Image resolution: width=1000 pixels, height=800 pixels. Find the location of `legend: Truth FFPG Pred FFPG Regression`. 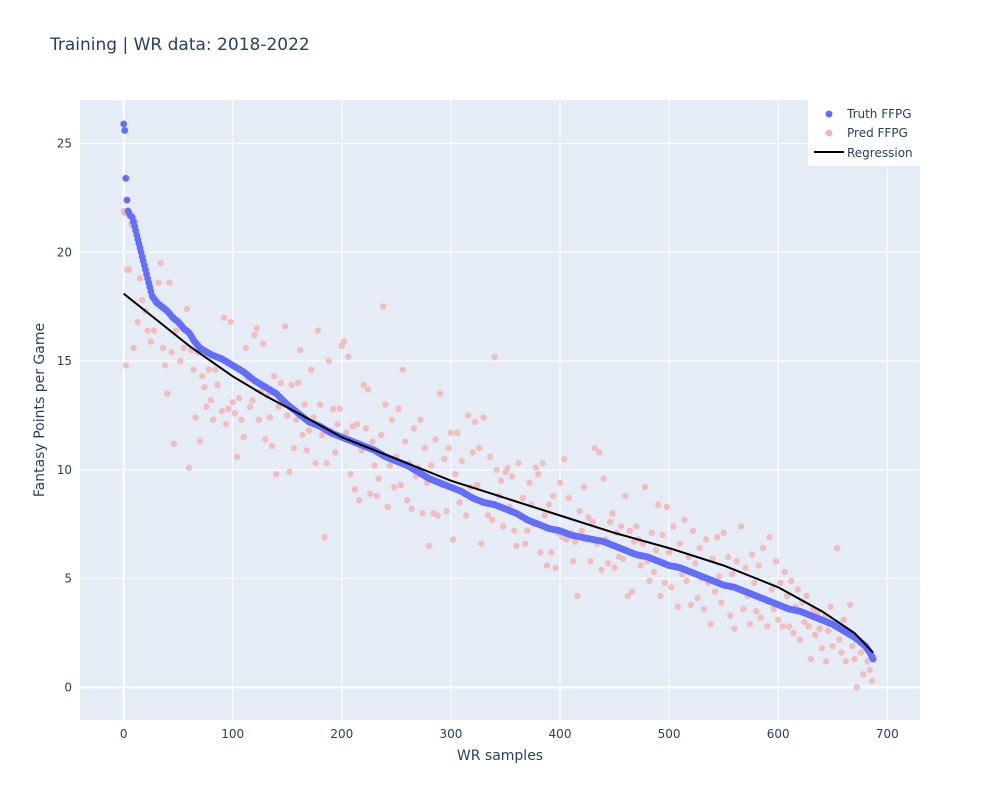

legend: Truth FFPG Pred FFPG Regression is located at coordinates (864, 133).